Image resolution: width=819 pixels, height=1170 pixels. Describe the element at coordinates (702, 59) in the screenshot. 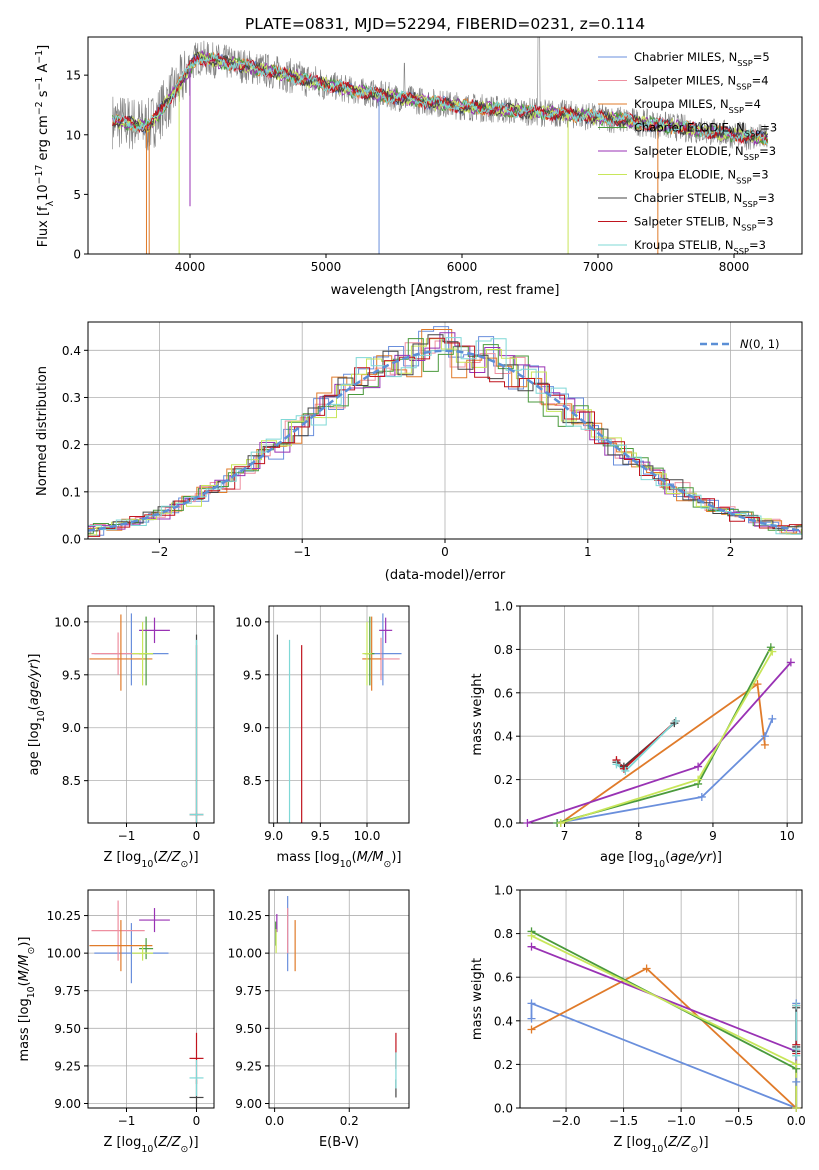

I see `legend-label: Chabrier MILES, NSSP=5` at that location.